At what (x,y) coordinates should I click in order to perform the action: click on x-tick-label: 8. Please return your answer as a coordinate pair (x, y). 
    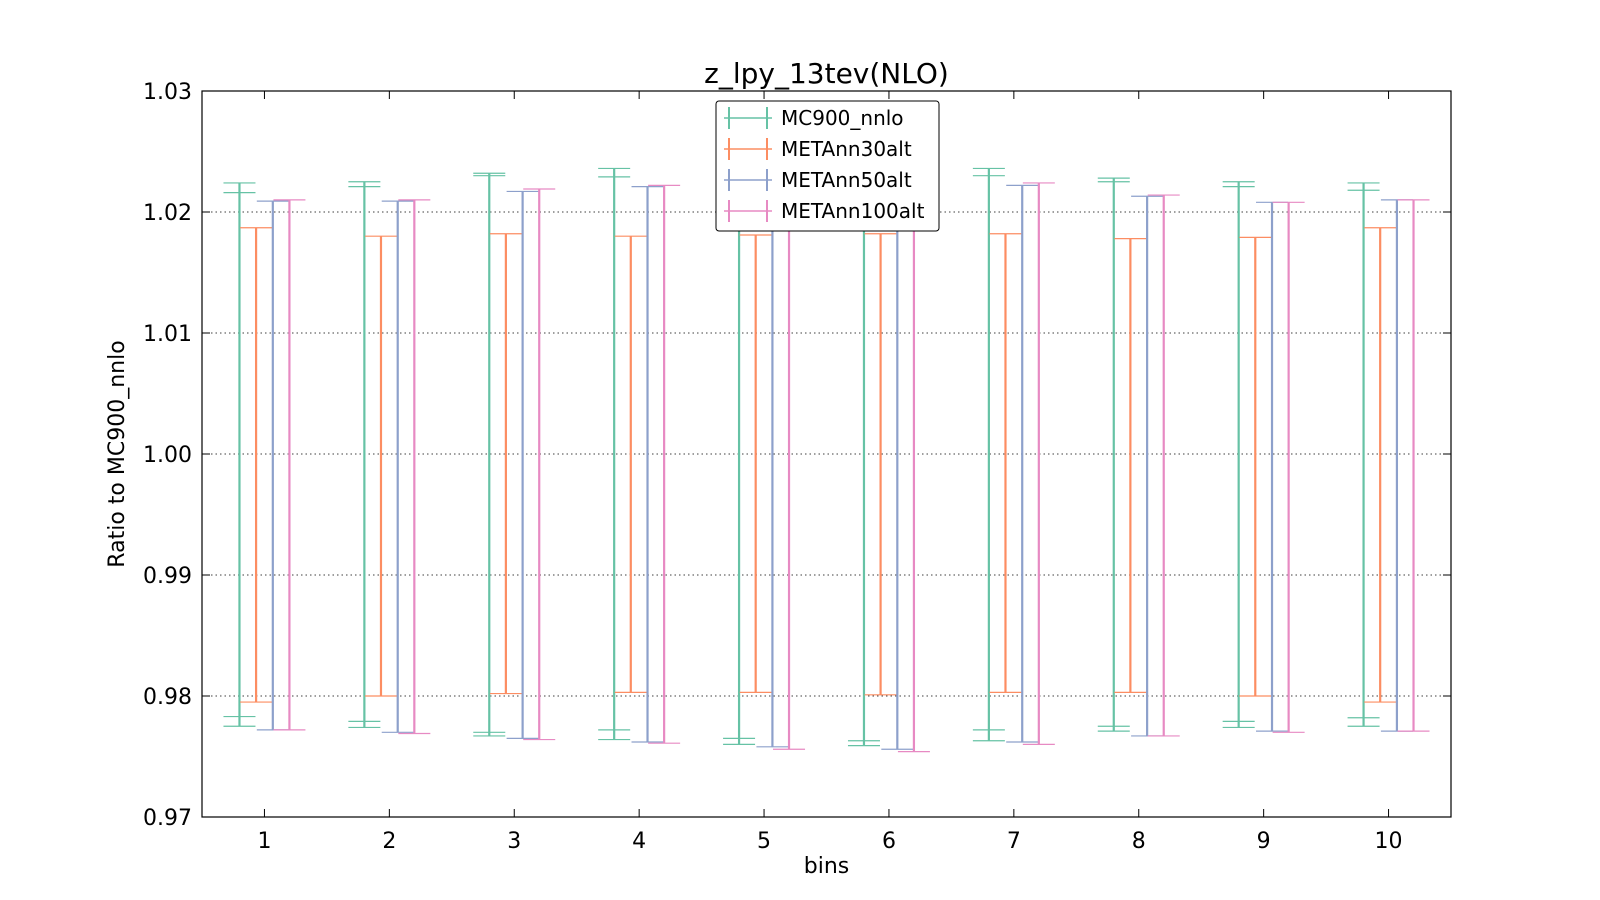
    Looking at the image, I should click on (1139, 841).